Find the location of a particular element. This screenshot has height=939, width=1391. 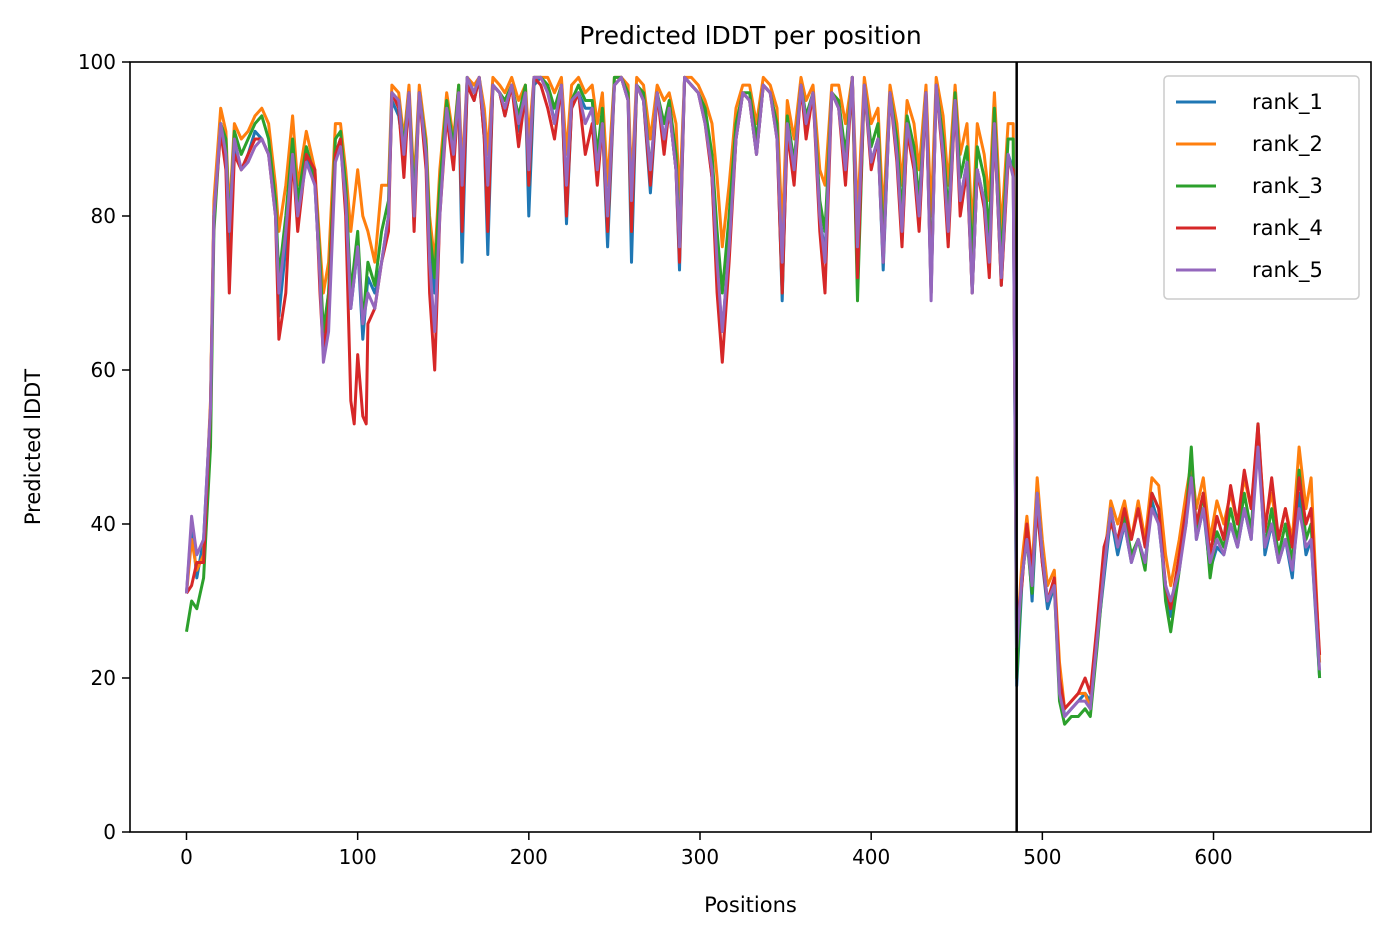

legend-label: rank_4 is located at coordinates (1287, 228).